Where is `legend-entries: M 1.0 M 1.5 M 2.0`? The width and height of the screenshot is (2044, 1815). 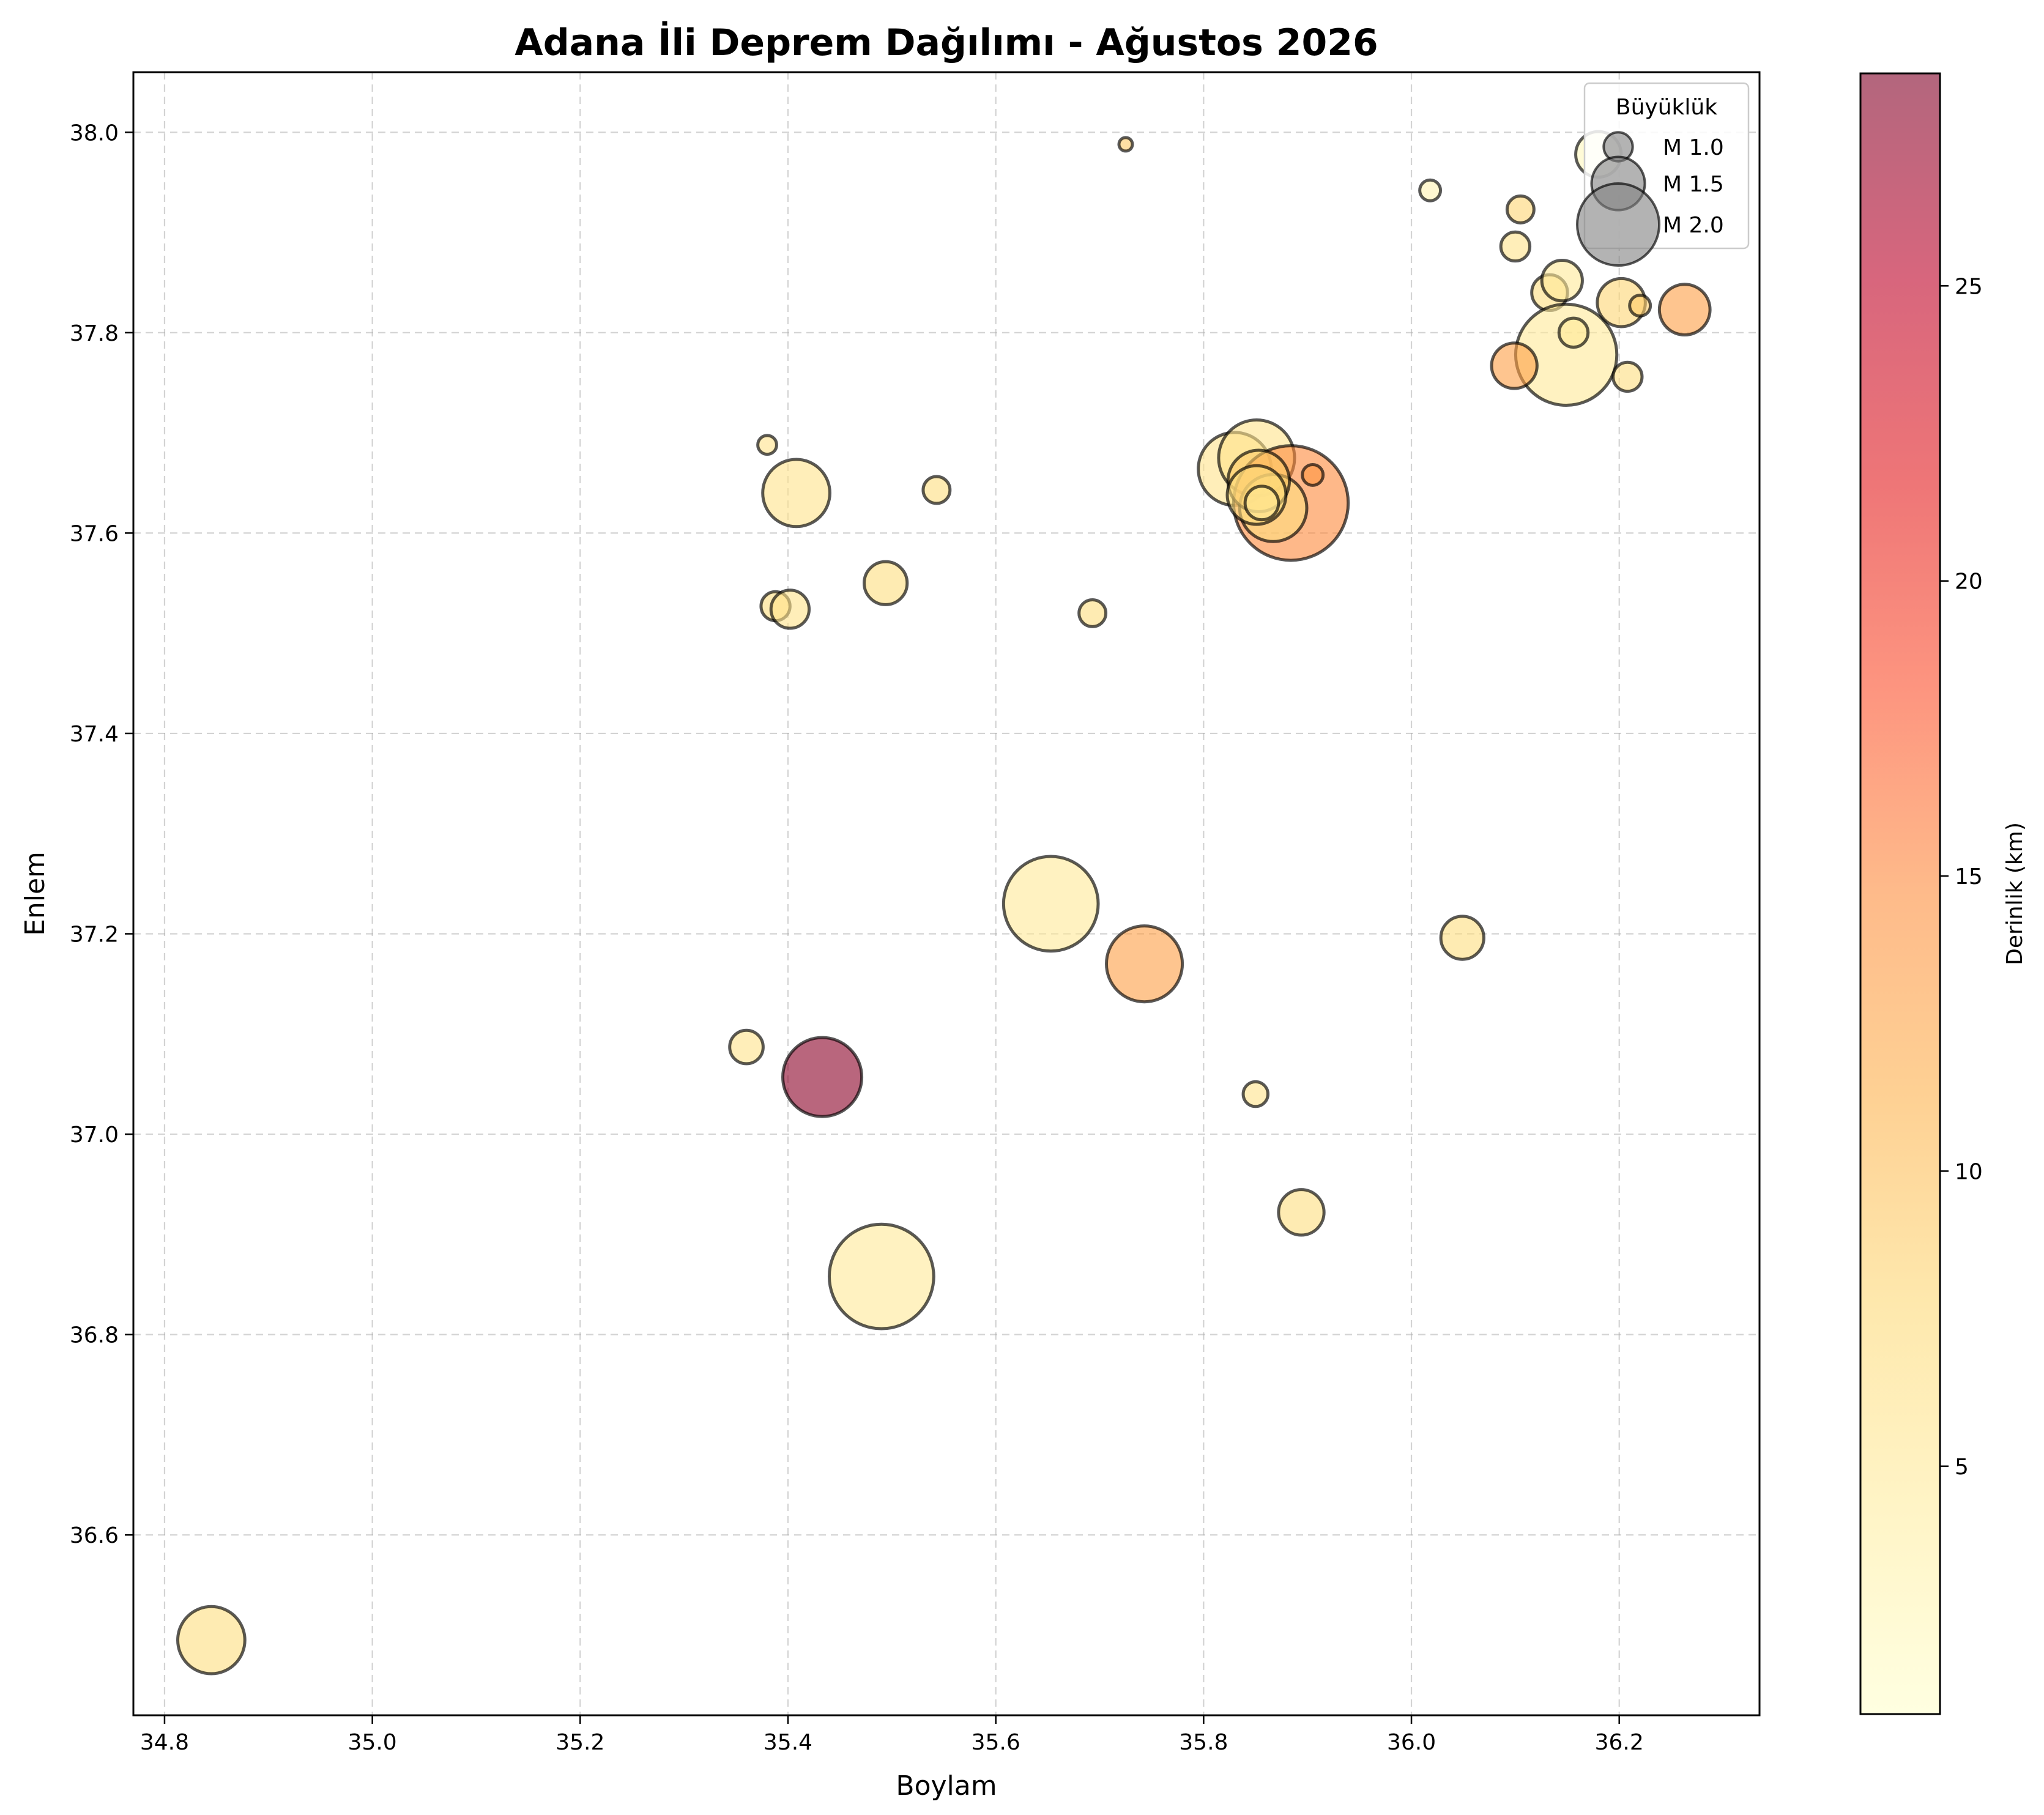
legend-entries: M 1.0 M 1.5 M 2.0 is located at coordinates (1649, 199).